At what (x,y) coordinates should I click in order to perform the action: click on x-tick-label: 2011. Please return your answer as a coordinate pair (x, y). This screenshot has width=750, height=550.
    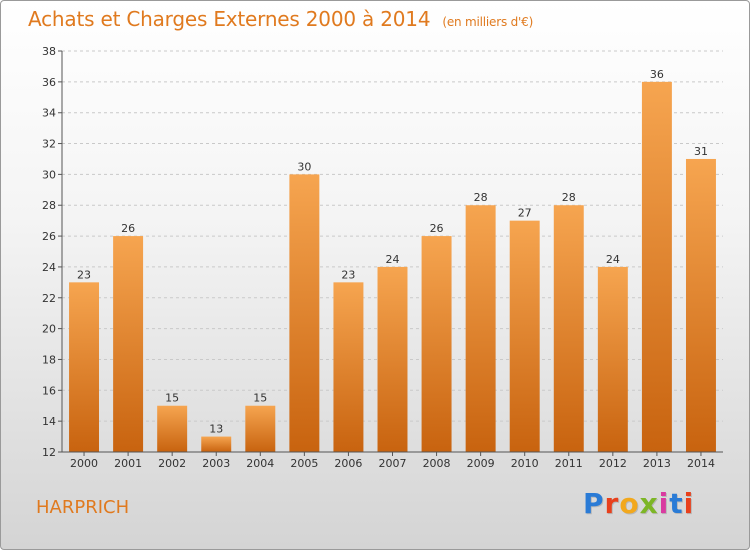
    Looking at the image, I should click on (569, 463).